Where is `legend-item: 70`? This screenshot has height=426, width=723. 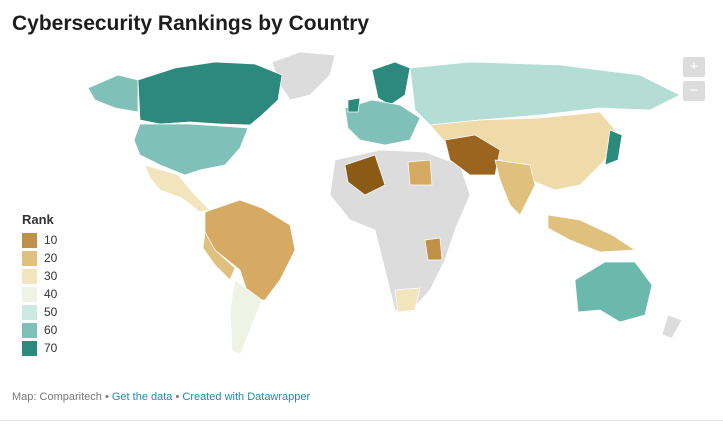 legend-item: 70 is located at coordinates (39, 348).